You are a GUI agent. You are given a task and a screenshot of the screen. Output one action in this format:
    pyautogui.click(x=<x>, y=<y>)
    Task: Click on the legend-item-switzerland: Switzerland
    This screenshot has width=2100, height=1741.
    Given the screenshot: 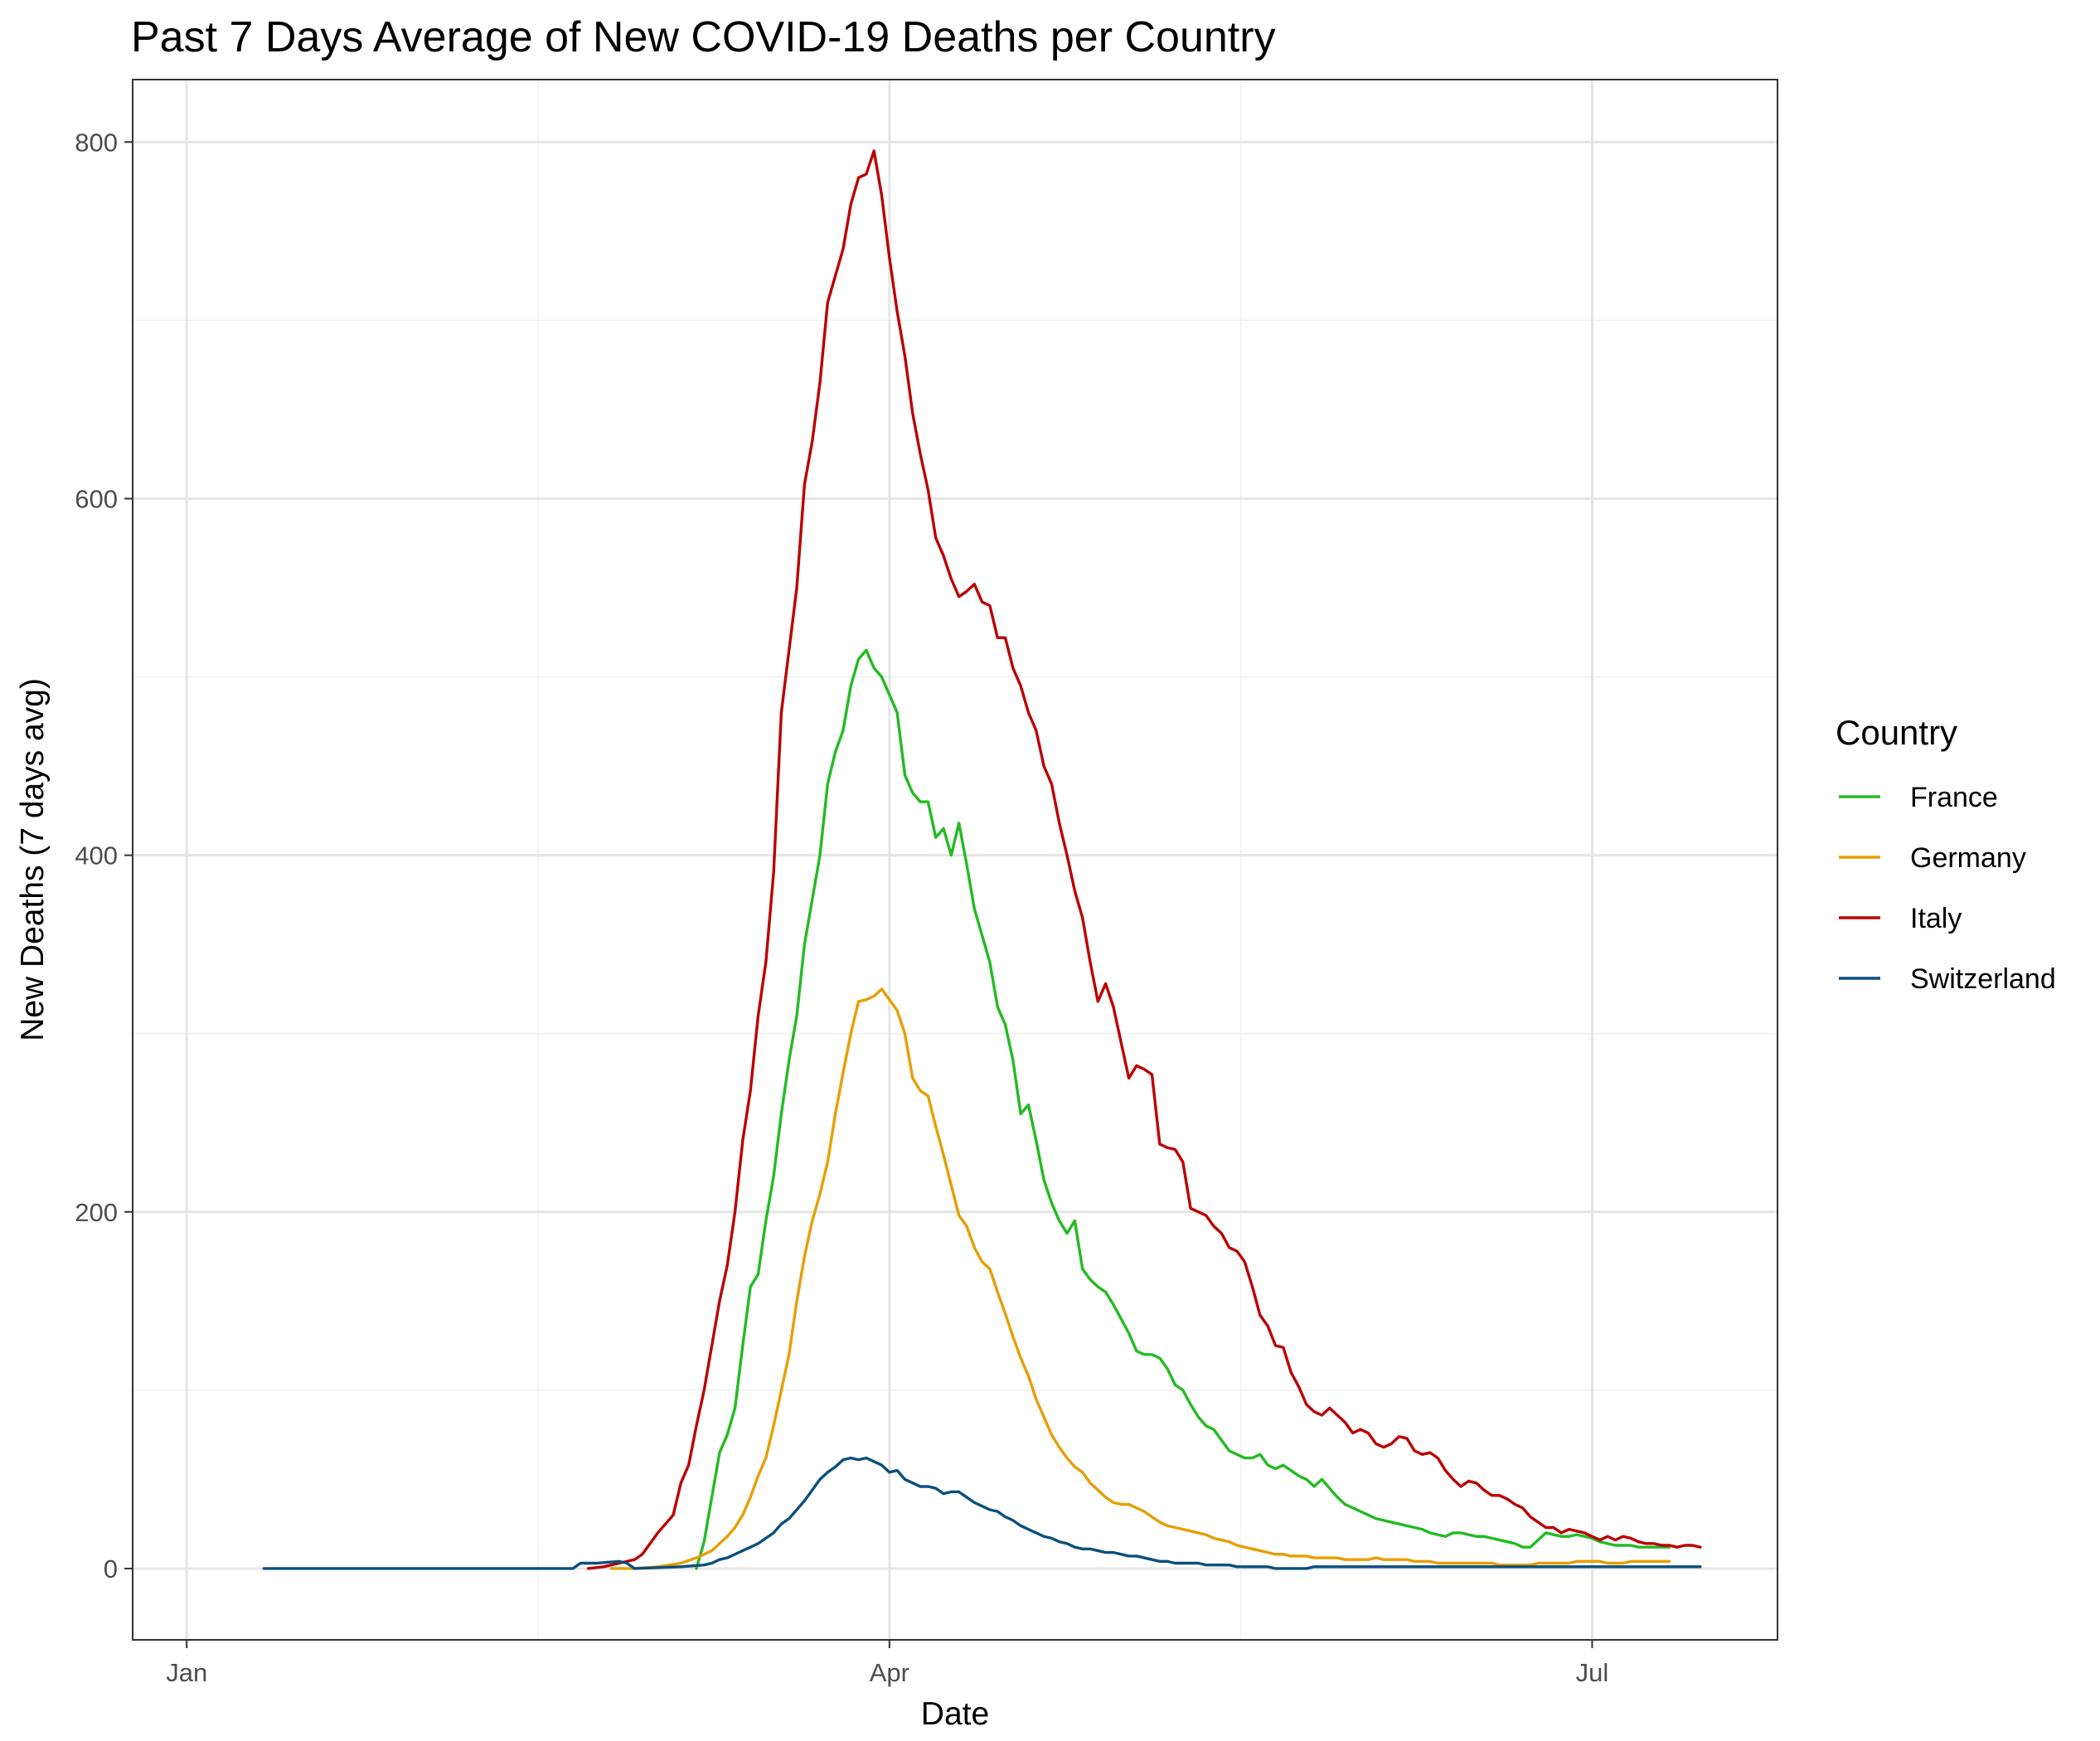 What is the action you would take?
    pyautogui.click(x=1947, y=979)
    